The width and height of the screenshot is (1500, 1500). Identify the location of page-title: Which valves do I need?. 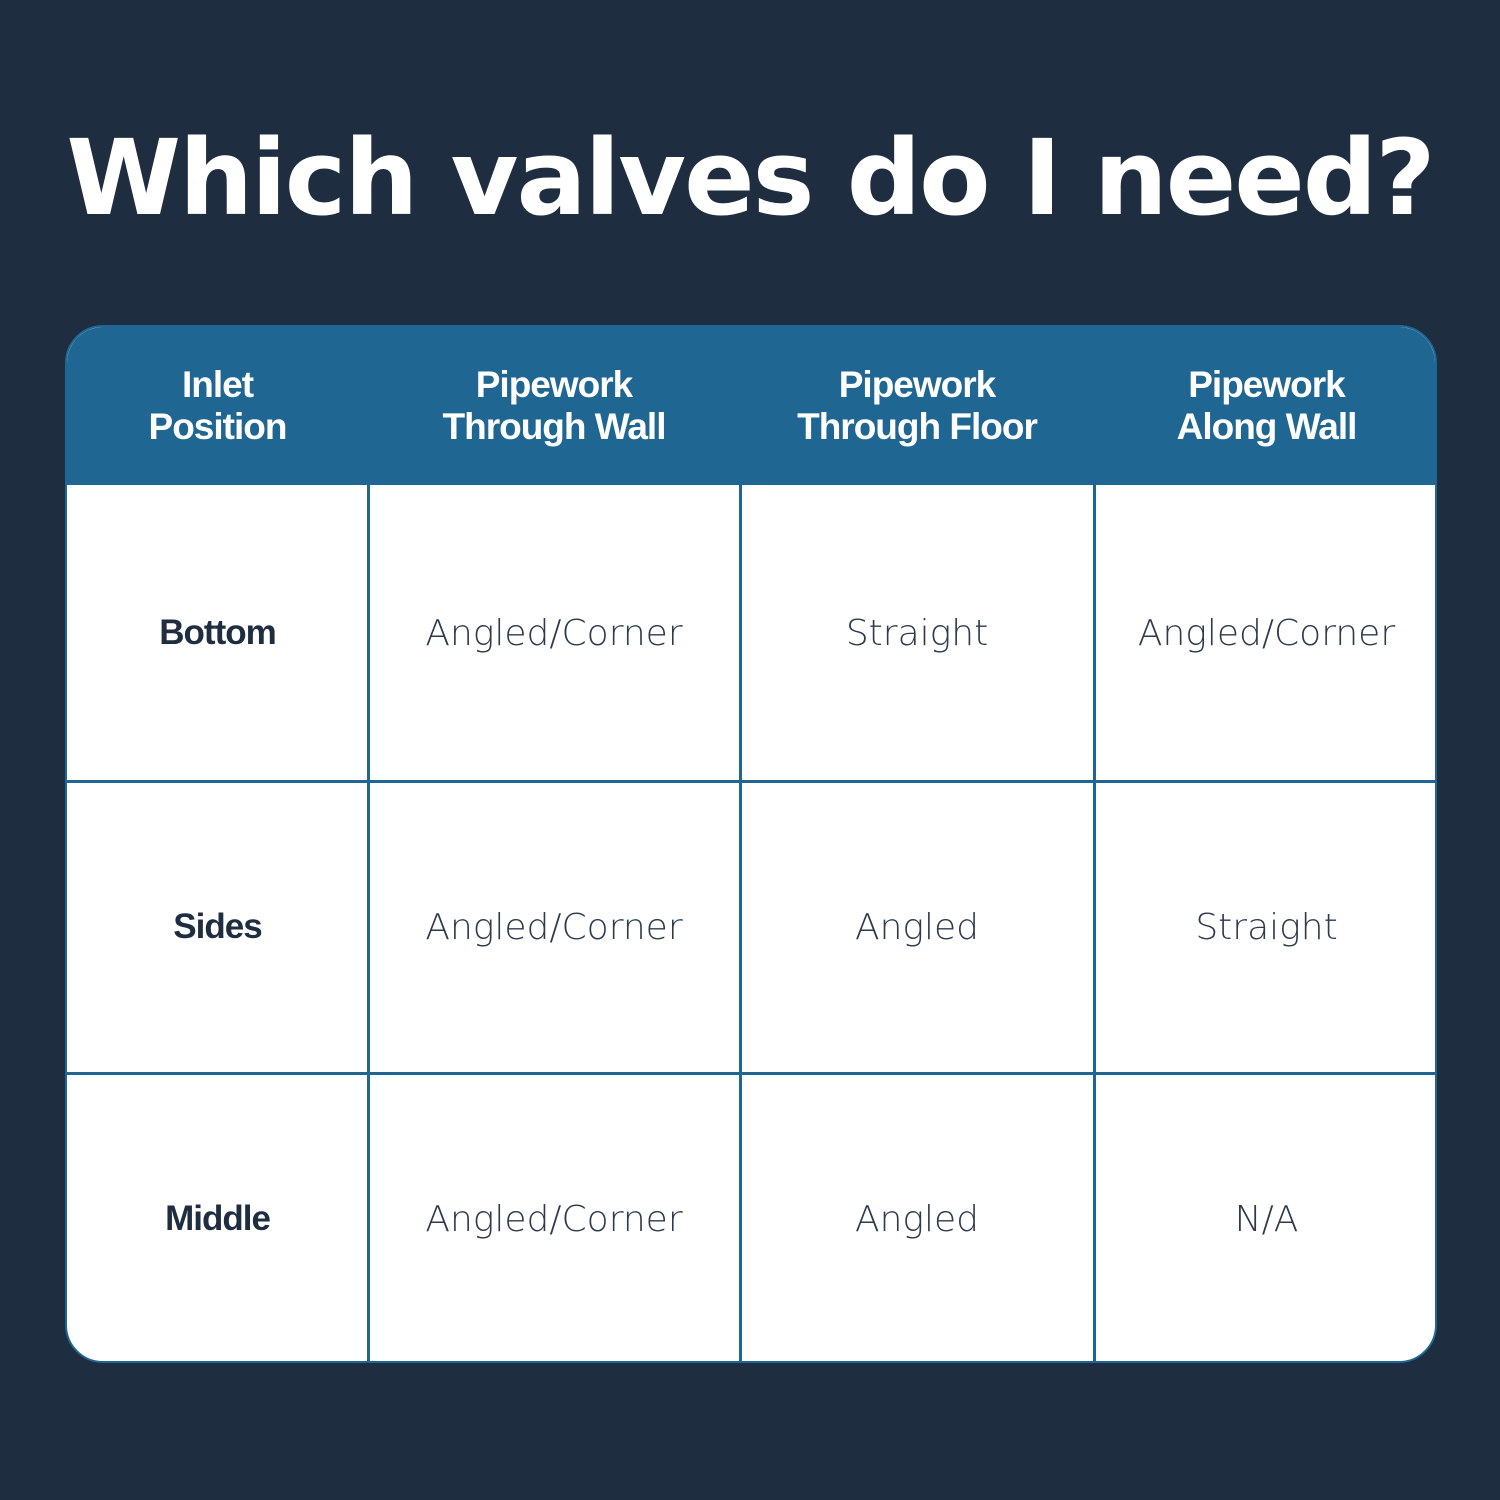
(750, 178).